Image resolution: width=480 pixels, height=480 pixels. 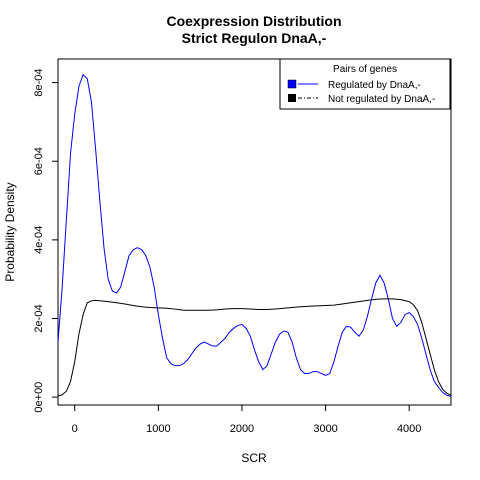 What do you see at coordinates (254, 458) in the screenshot?
I see `x-axis-title: SCR` at bounding box center [254, 458].